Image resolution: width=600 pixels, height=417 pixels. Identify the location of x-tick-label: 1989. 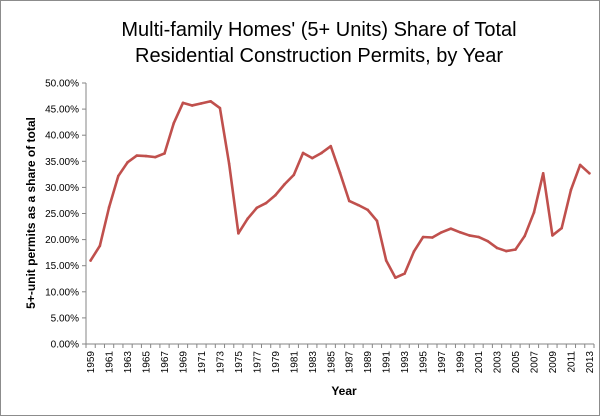
(368, 362).